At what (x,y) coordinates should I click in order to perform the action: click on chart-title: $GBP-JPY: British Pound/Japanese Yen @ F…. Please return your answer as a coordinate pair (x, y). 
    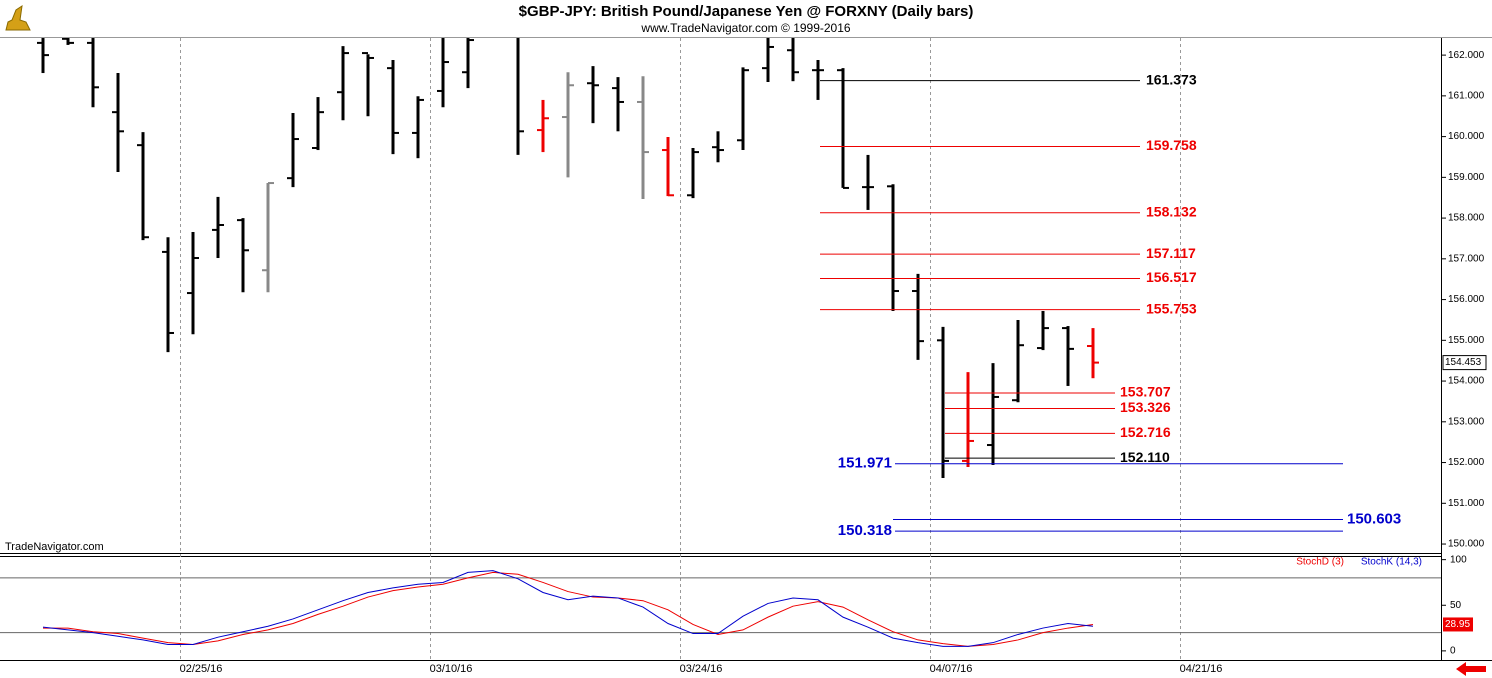
    Looking at the image, I should click on (746, 11).